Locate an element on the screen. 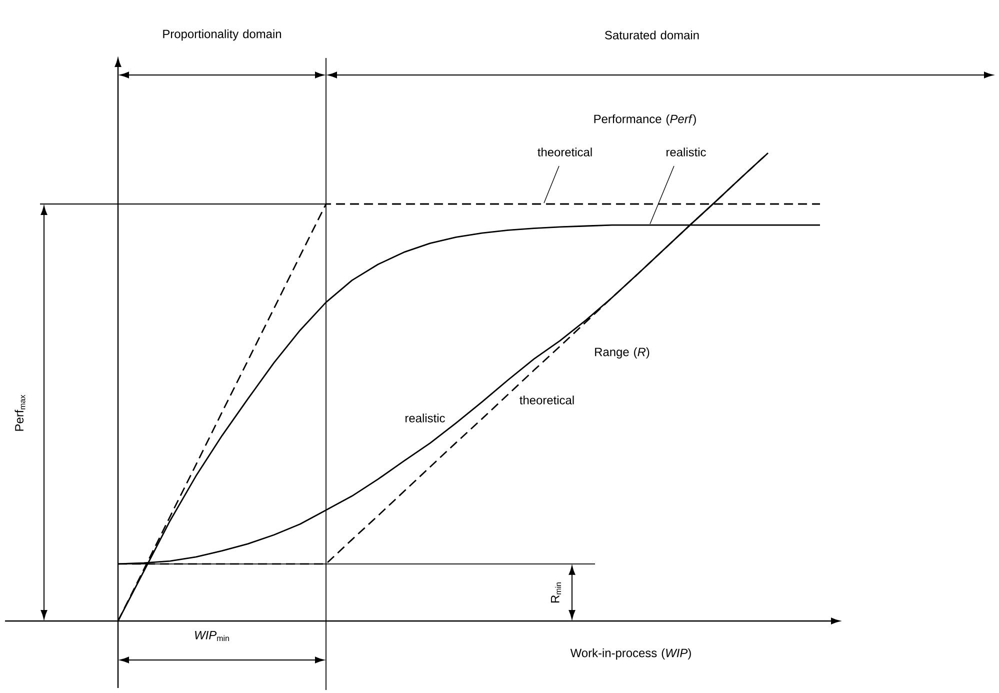 This screenshot has height=693, width=999. annotation: Range (R) is located at coordinates (622, 353).